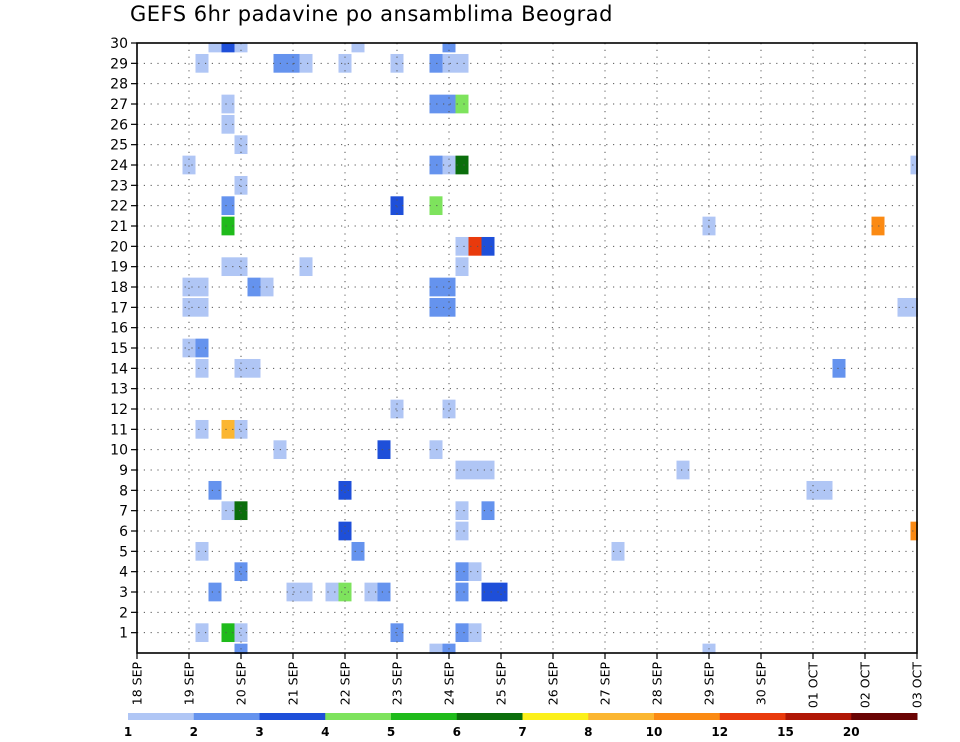 The height and width of the screenshot is (742, 960). Describe the element at coordinates (813, 685) in the screenshot. I see `x-tick-label: 01 OCT` at that location.